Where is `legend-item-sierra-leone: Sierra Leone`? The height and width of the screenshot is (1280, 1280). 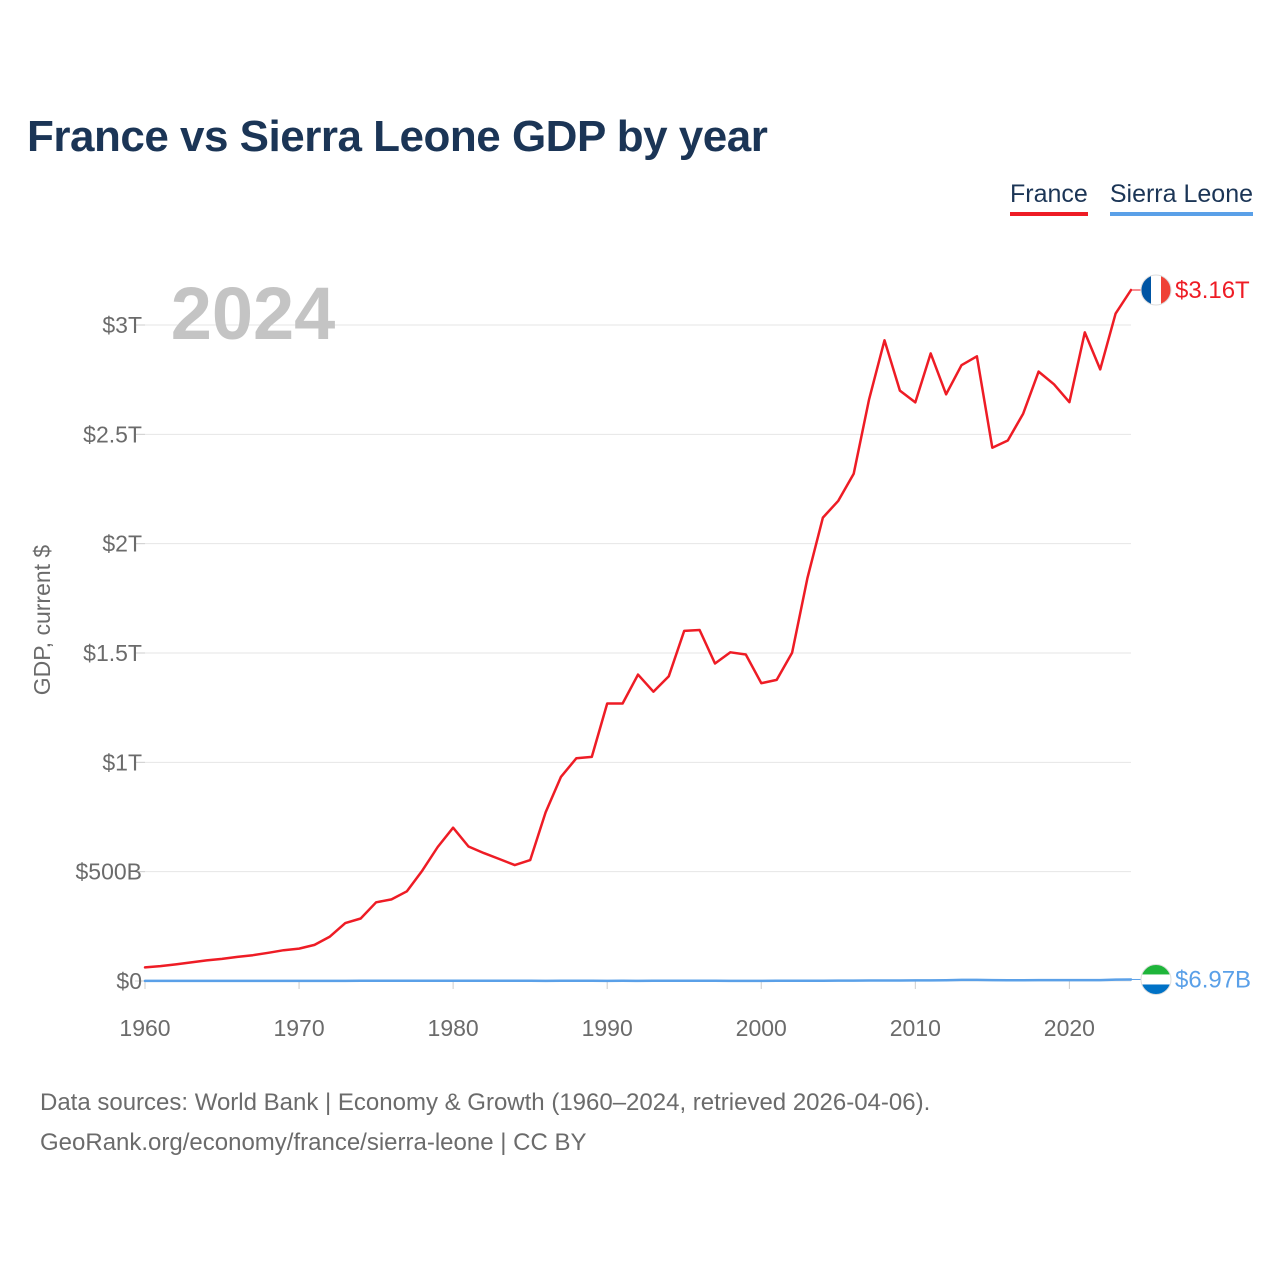 legend-item-sierra-leone: Sierra Leone is located at coordinates (1181, 198).